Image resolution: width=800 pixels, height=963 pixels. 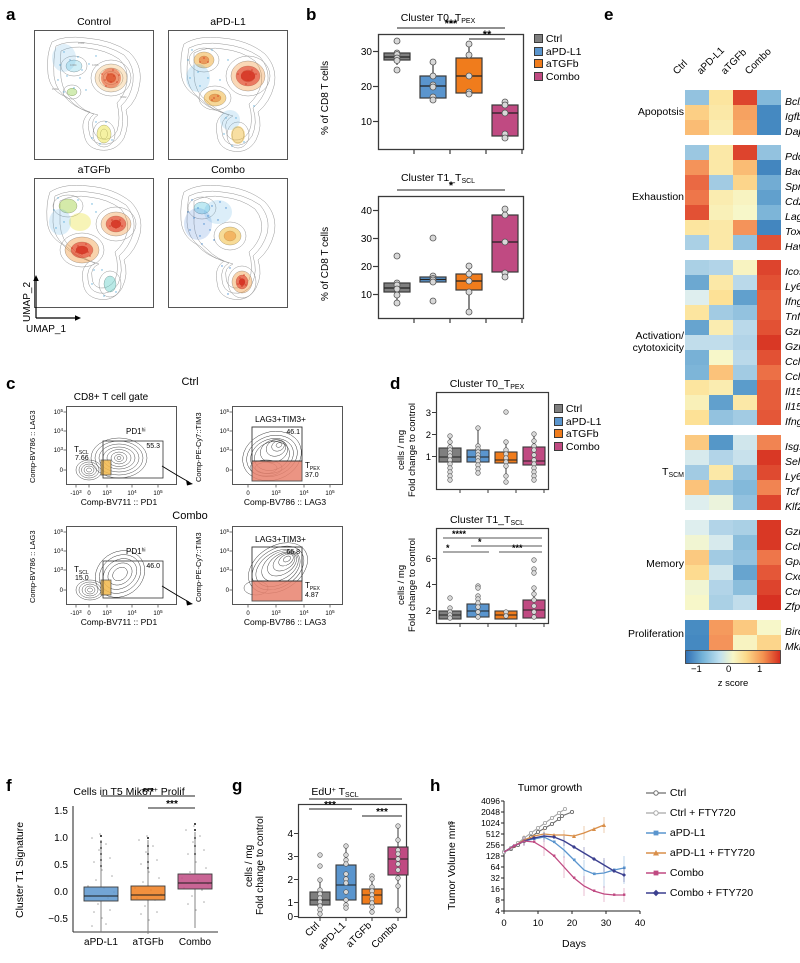 What do you see at coordinates (562, 64) in the screenshot?
I see `legend-label-atgfb: aTGFb` at bounding box center [562, 64].